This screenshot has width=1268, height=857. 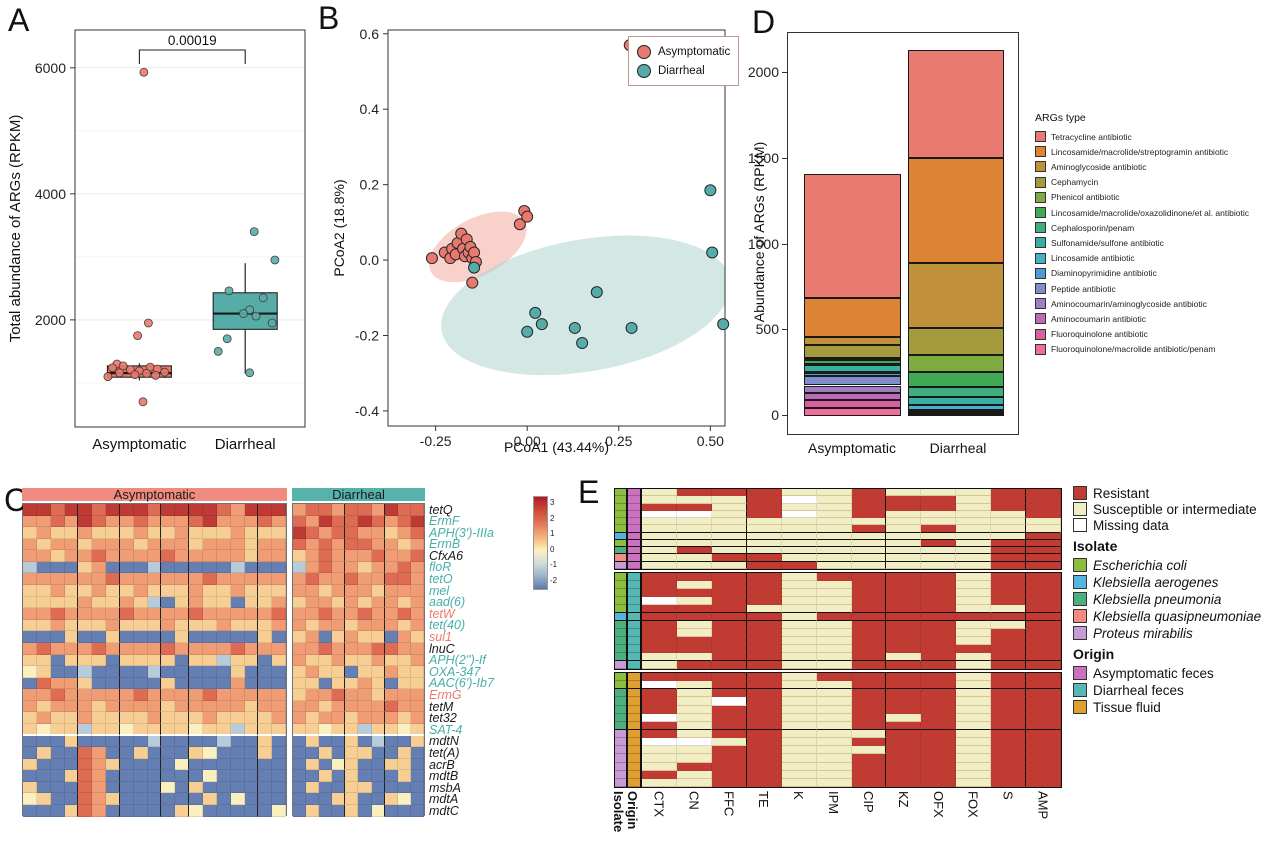 I want to click on heatmap-colorbar, so click(x=540, y=543).